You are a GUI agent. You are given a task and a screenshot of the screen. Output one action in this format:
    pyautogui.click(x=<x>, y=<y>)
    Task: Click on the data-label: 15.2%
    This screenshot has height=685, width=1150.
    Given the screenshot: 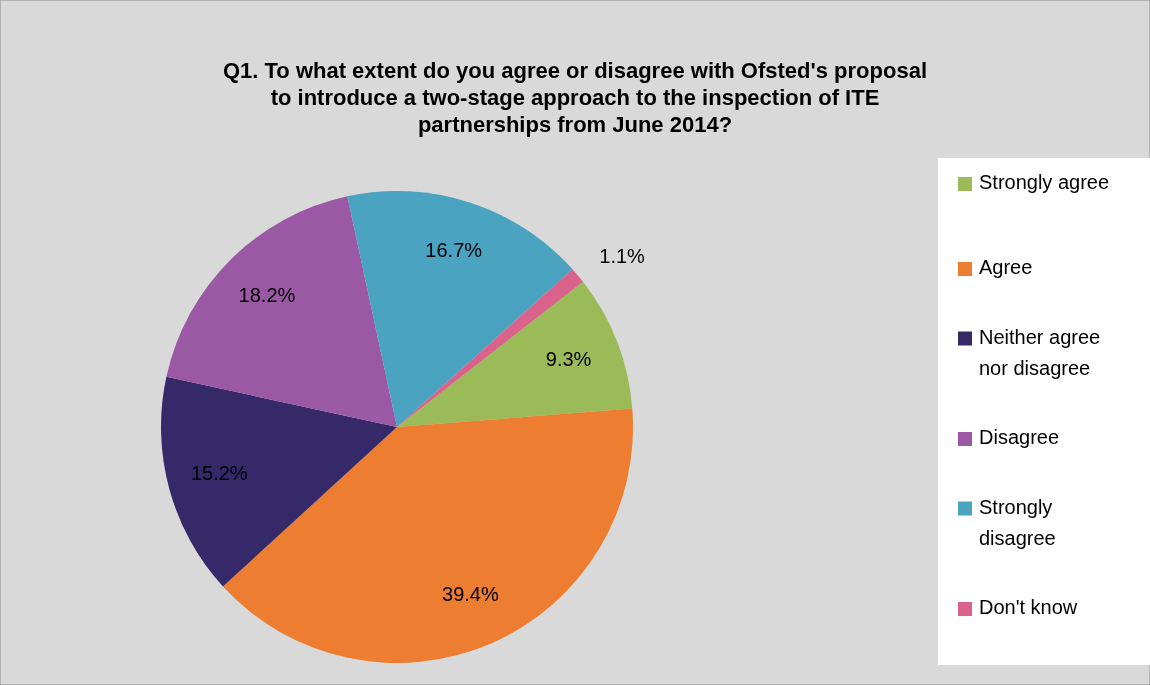 What is the action you would take?
    pyautogui.click(x=219, y=473)
    